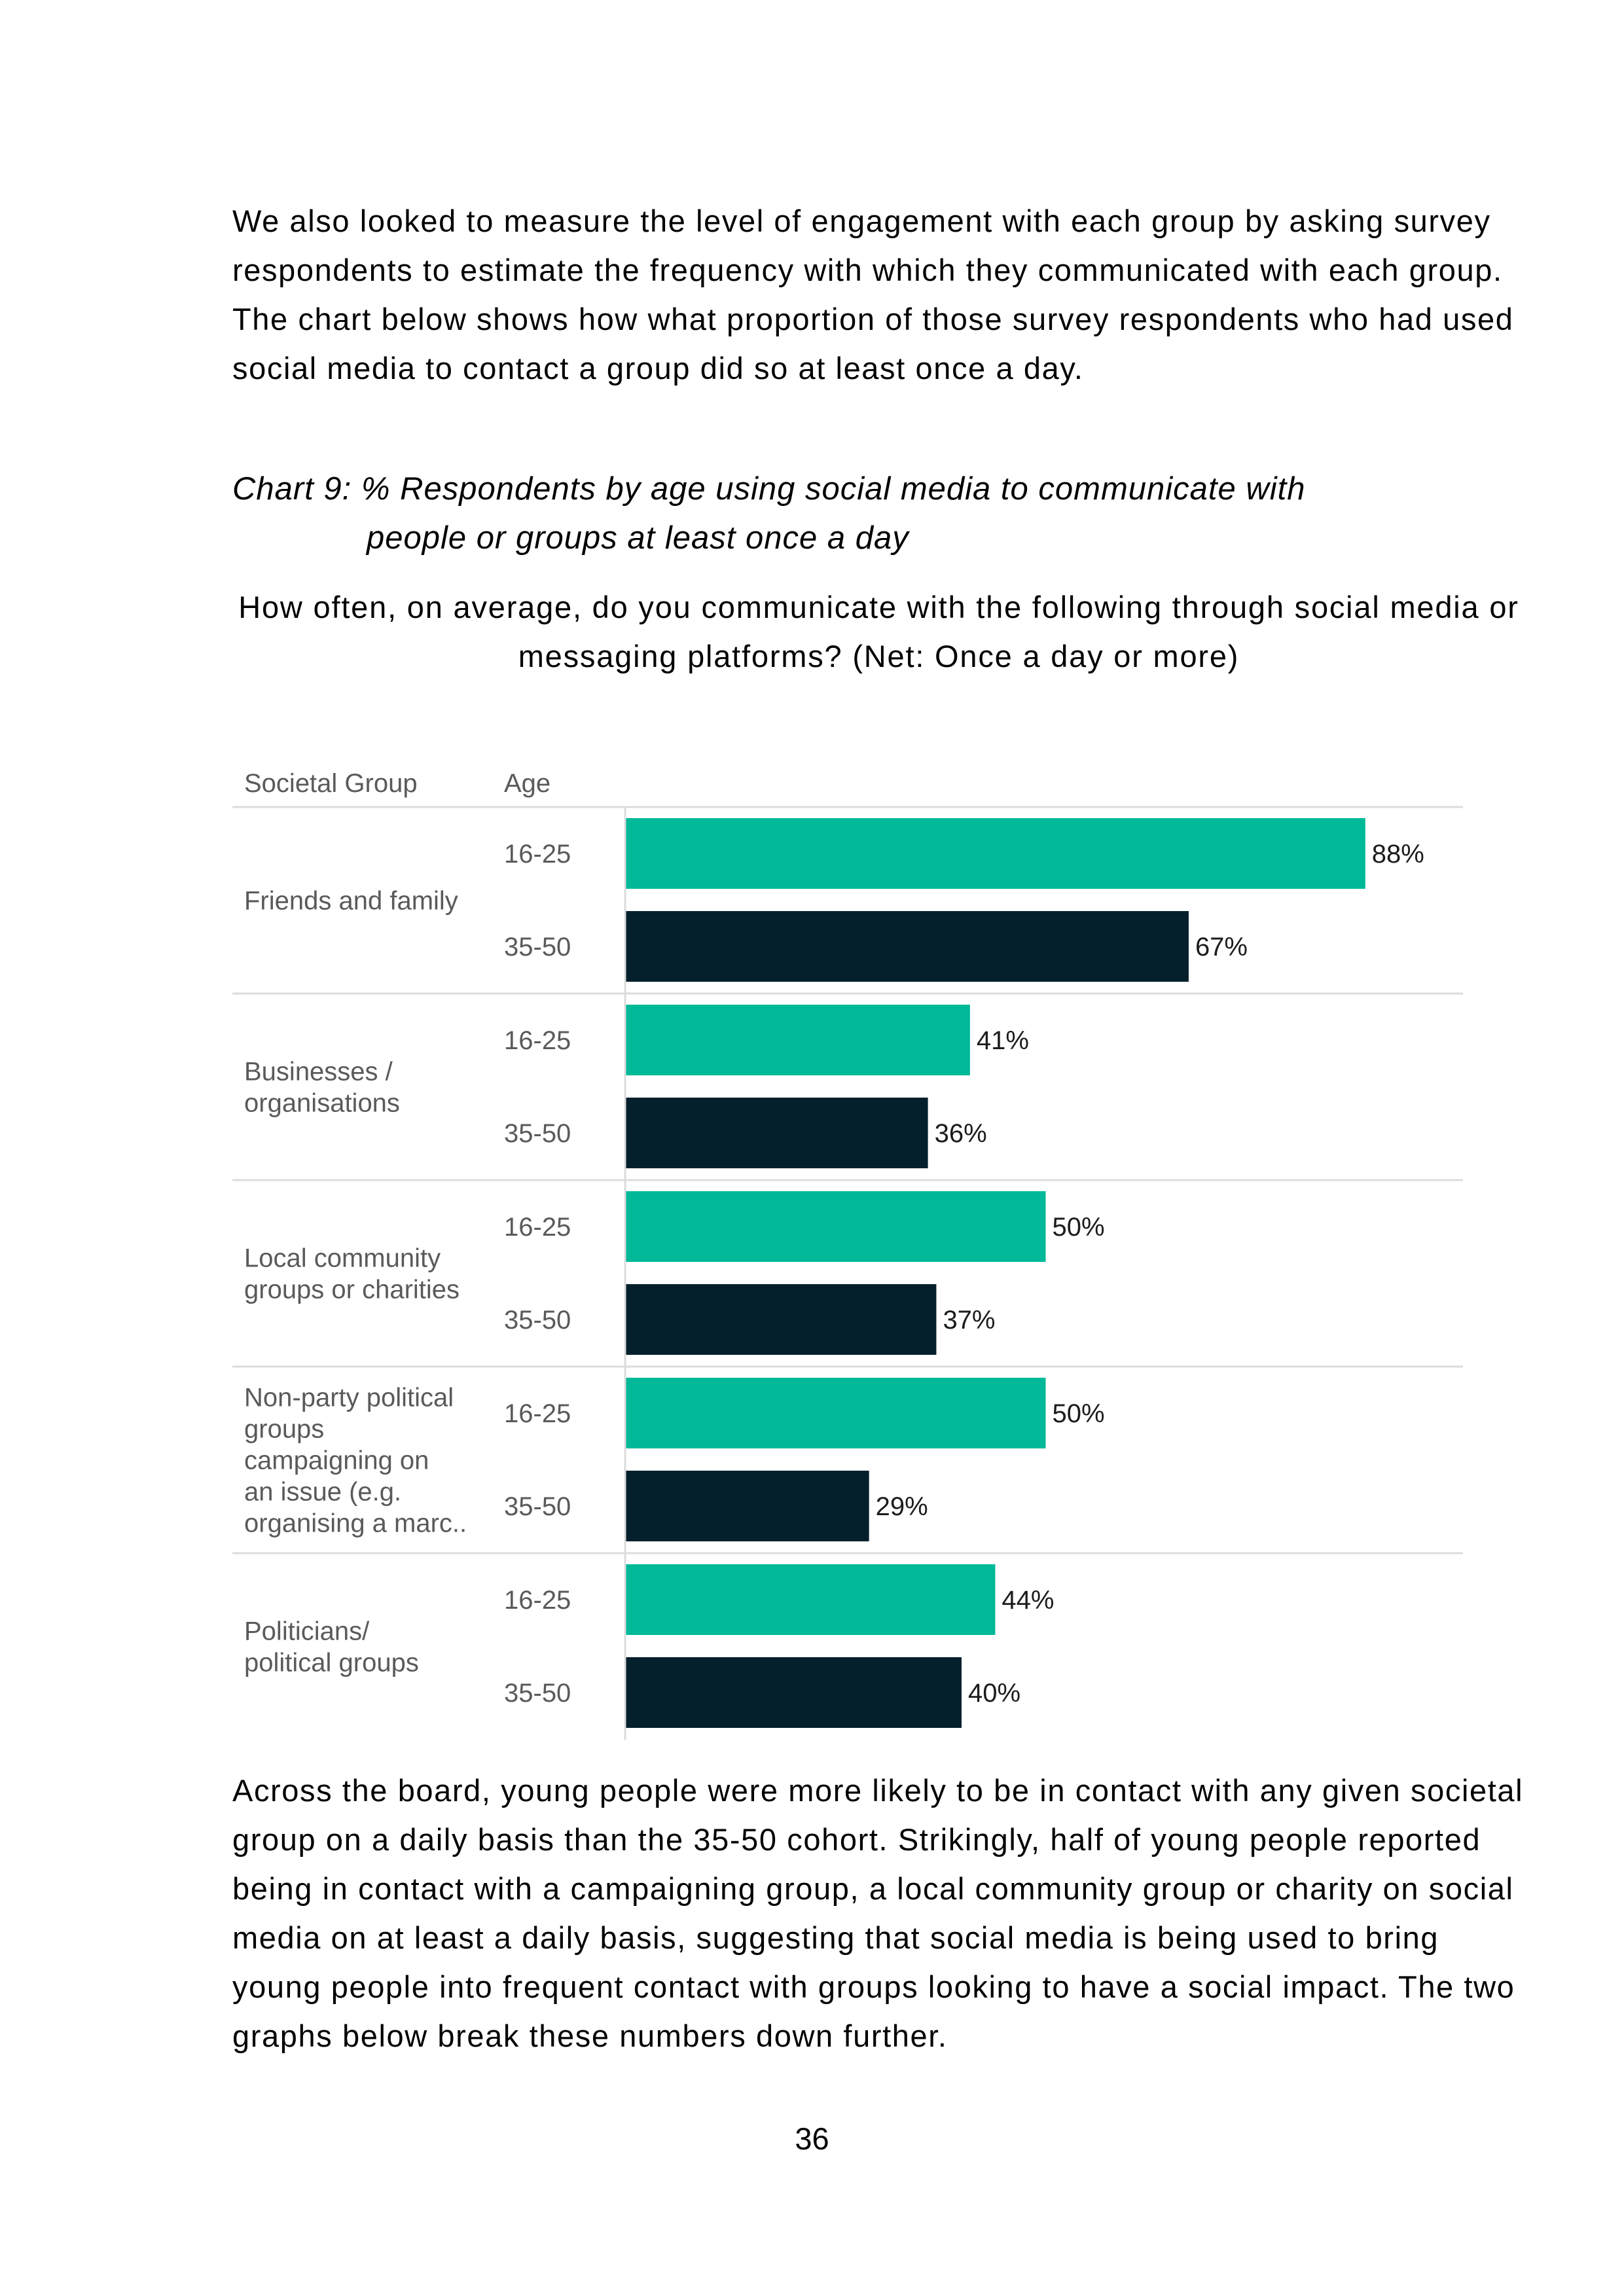 The image size is (1624, 2296). I want to click on group-label-line: organising a marc.., so click(355, 1523).